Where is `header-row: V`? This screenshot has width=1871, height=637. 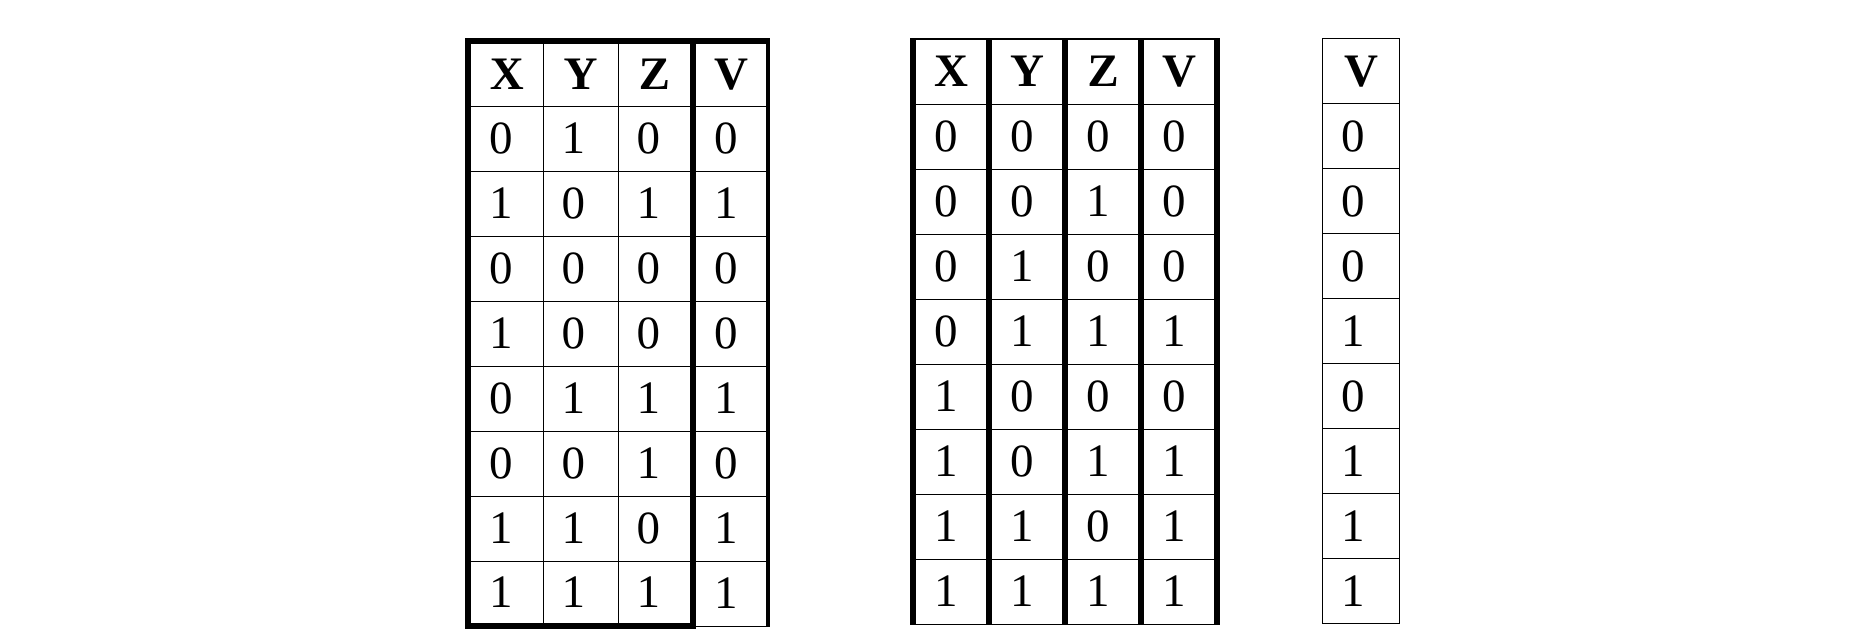
header-row: V is located at coordinates (1361, 71).